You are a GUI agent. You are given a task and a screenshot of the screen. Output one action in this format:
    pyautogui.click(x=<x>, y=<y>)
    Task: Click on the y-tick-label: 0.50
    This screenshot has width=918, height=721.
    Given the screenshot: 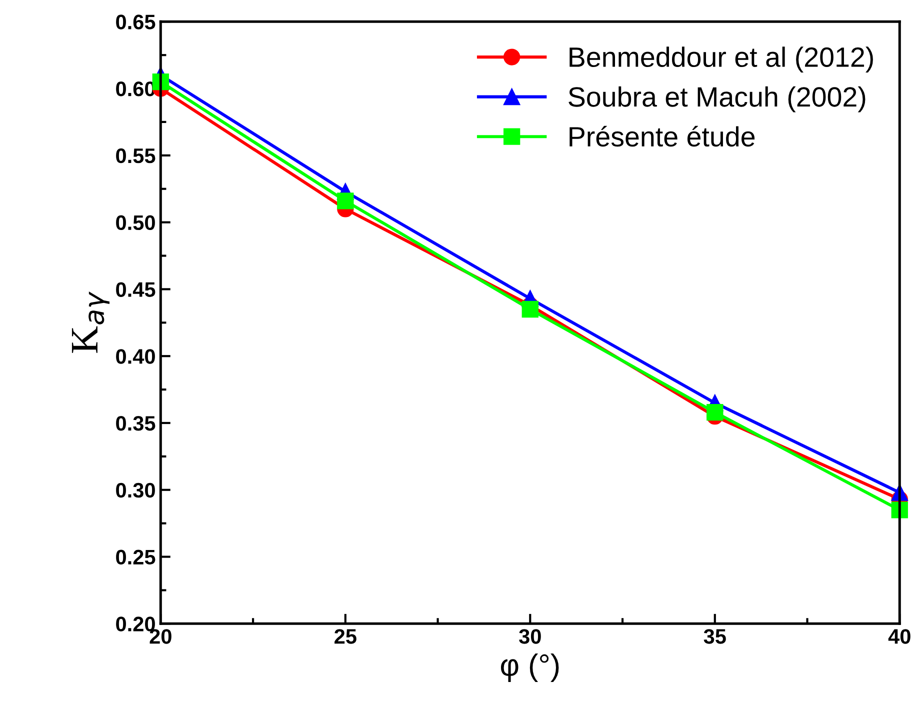 What is the action you would take?
    pyautogui.click(x=135, y=222)
    